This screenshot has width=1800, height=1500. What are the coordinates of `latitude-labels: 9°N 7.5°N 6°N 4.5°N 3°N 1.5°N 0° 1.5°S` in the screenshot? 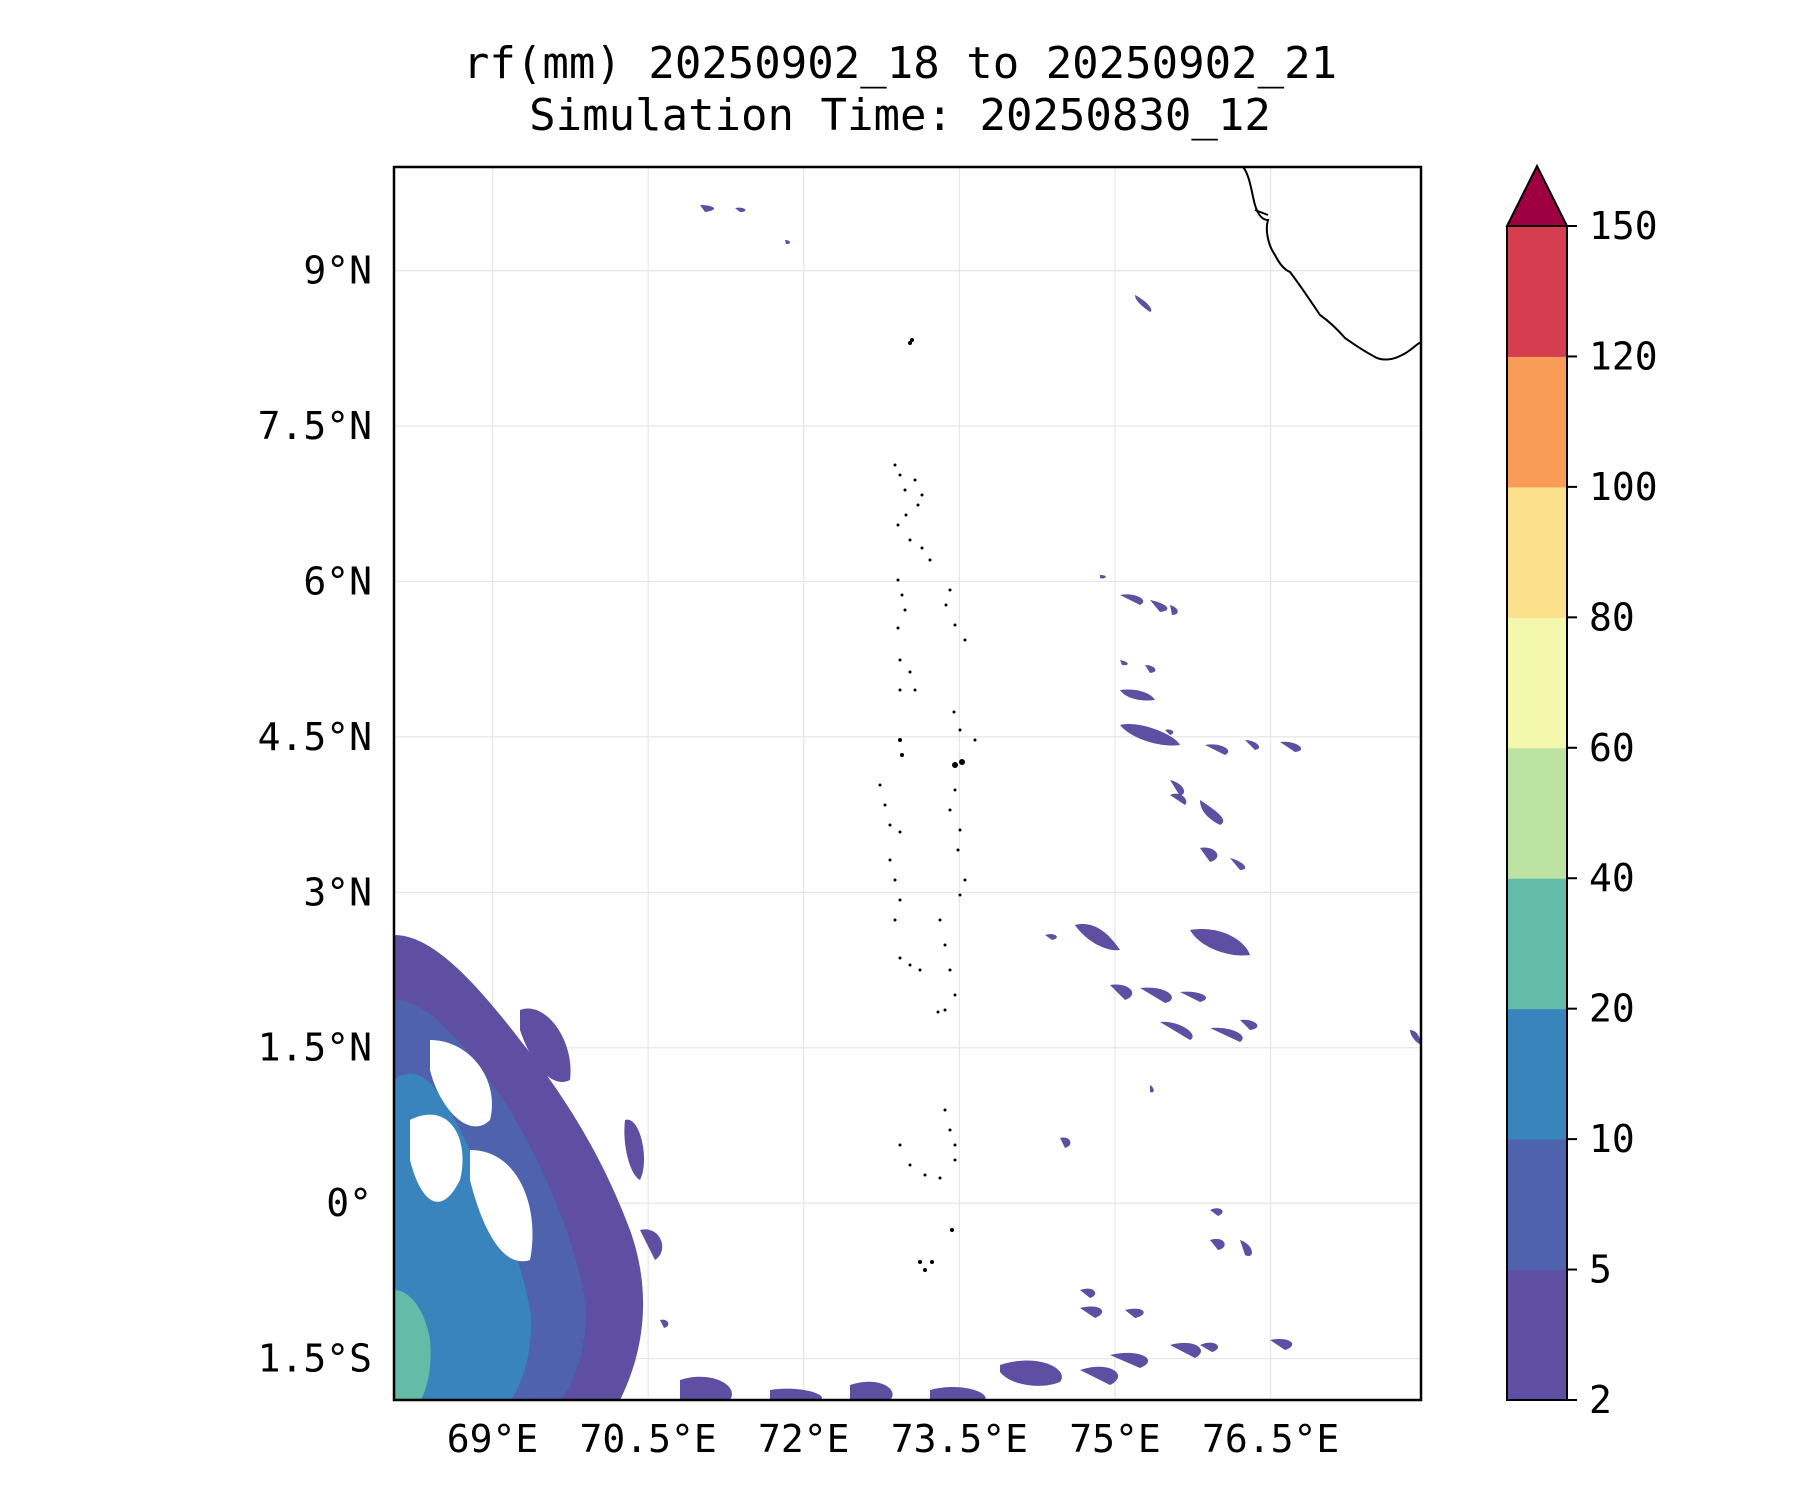 It's located at (315, 815).